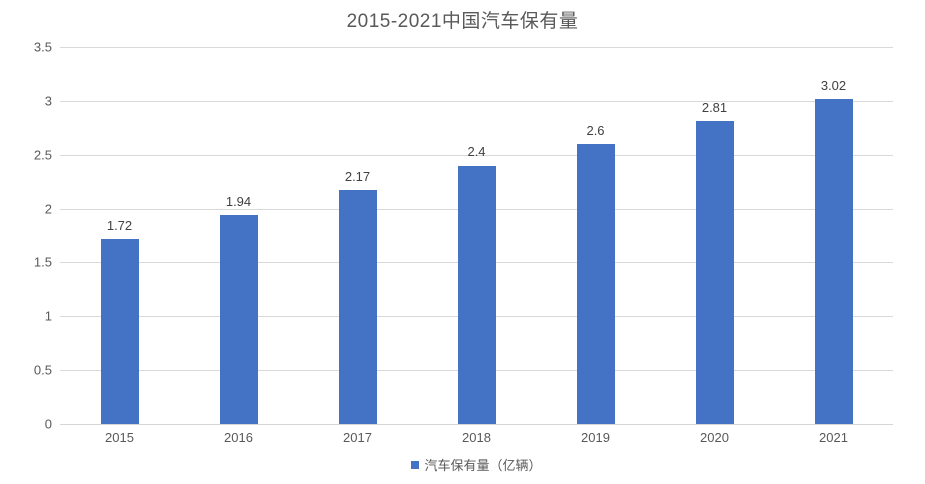  What do you see at coordinates (238, 202) in the screenshot?
I see `bar-value-label: 1.94` at bounding box center [238, 202].